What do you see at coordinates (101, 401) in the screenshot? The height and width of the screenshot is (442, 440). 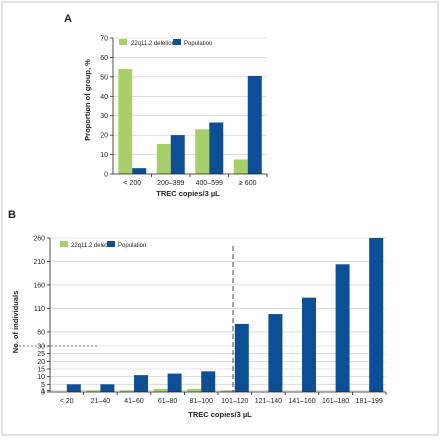 I see `x-tick-label: 21–40` at bounding box center [101, 401].